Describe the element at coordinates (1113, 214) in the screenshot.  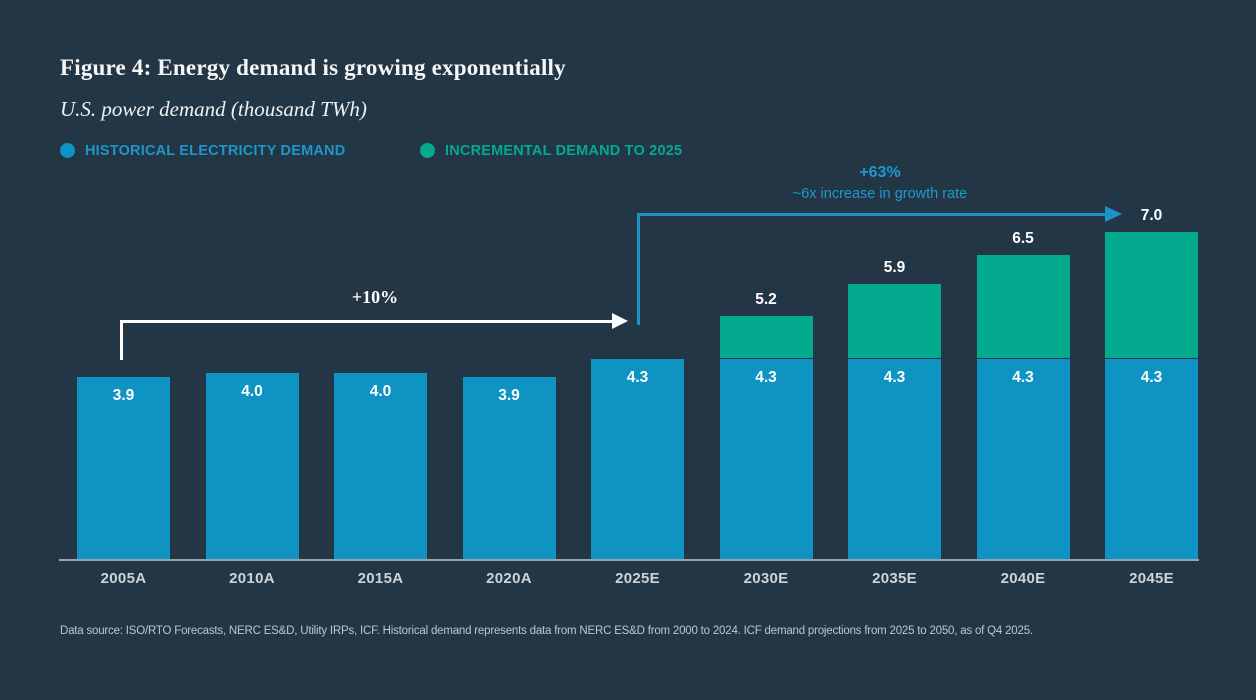
I see `projected-arrow-head-icon` at that location.